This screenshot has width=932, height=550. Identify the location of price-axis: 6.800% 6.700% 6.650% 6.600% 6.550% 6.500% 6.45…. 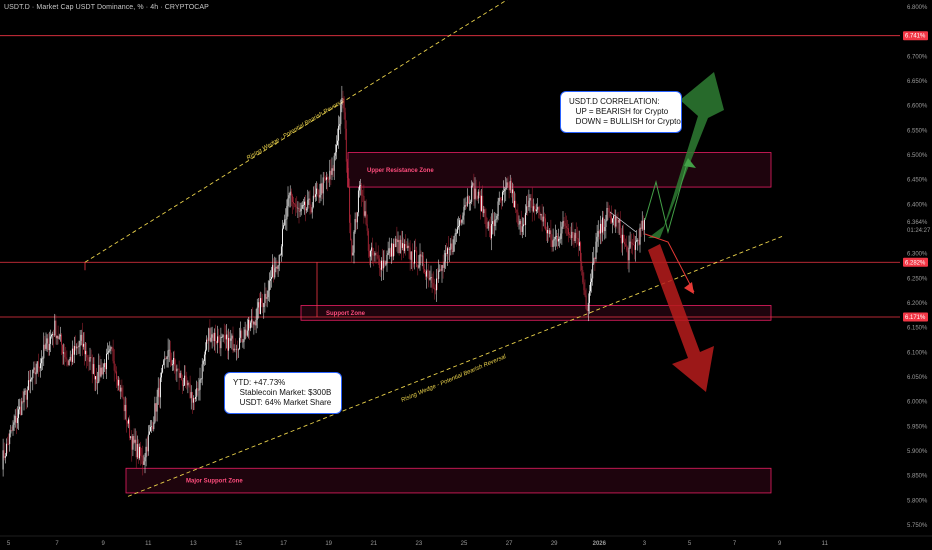
(919, 267).